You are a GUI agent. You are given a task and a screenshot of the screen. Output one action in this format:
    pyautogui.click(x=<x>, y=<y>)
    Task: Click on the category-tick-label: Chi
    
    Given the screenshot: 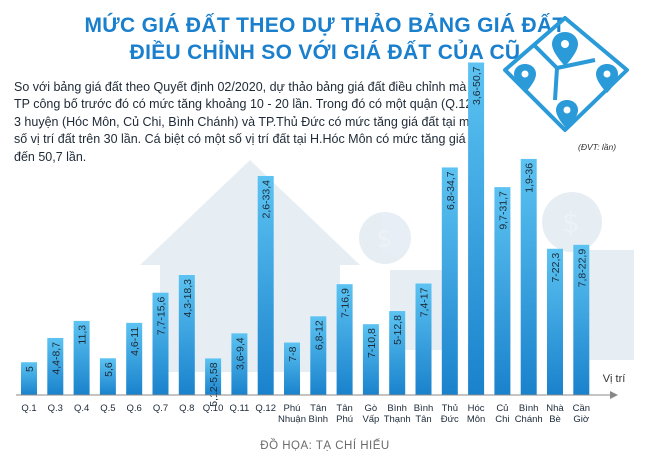 What is the action you would take?
    pyautogui.click(x=502, y=419)
    